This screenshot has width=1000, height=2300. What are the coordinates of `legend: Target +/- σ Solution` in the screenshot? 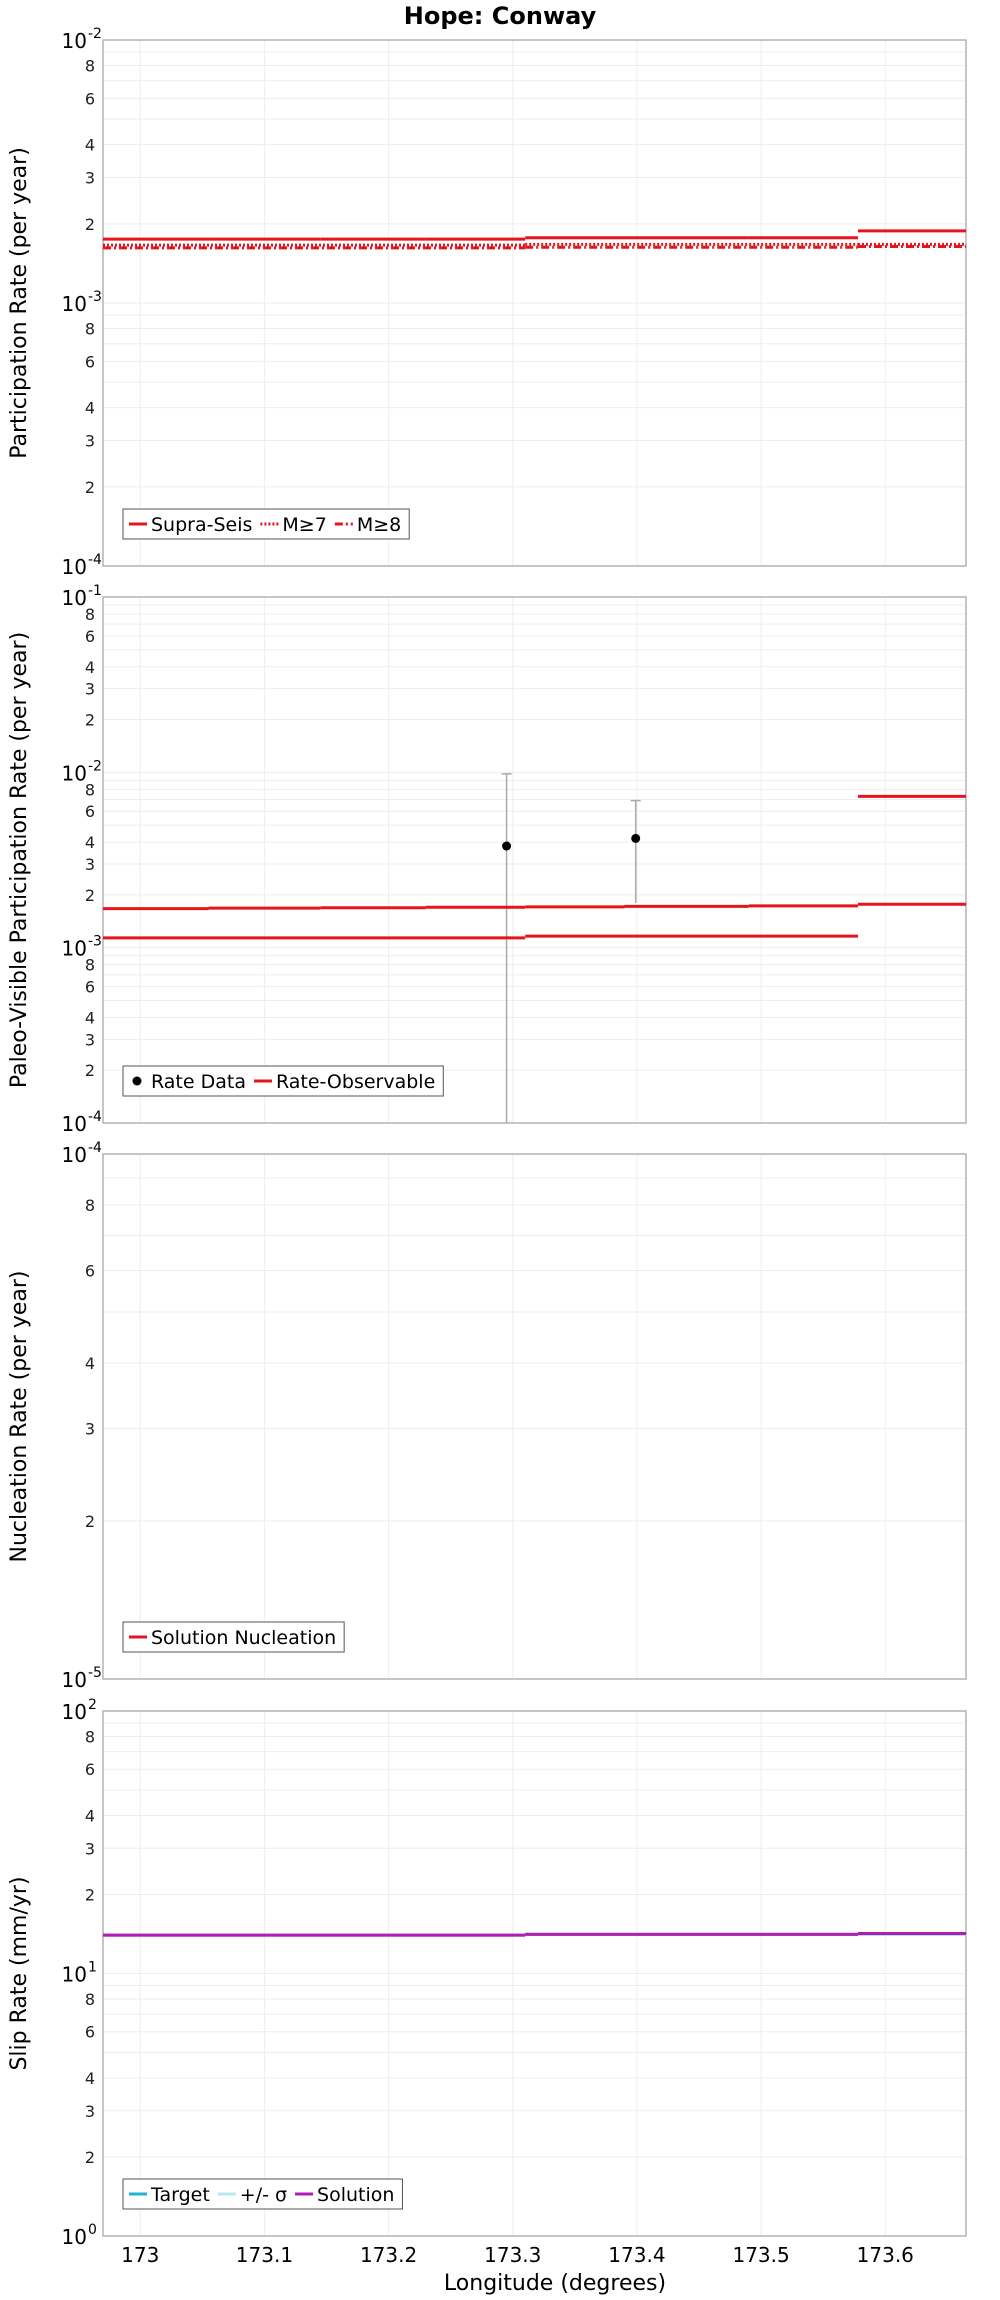 It's located at (262, 2194).